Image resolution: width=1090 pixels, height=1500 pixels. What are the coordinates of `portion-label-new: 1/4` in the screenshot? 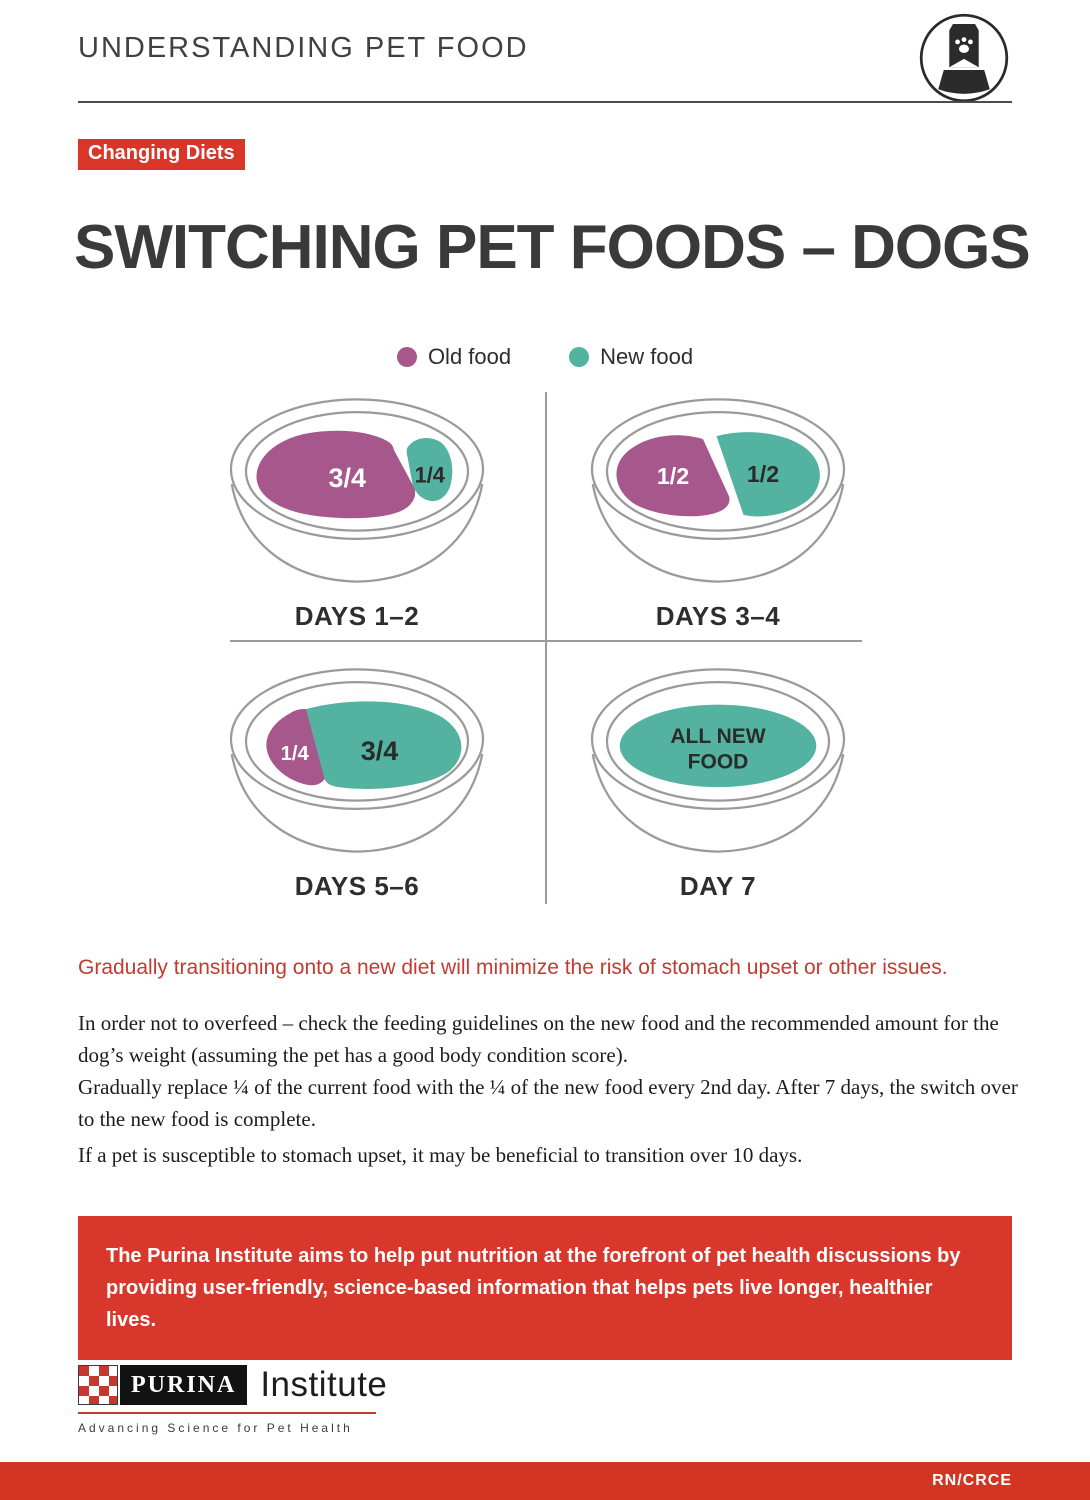 It's located at (430, 475).